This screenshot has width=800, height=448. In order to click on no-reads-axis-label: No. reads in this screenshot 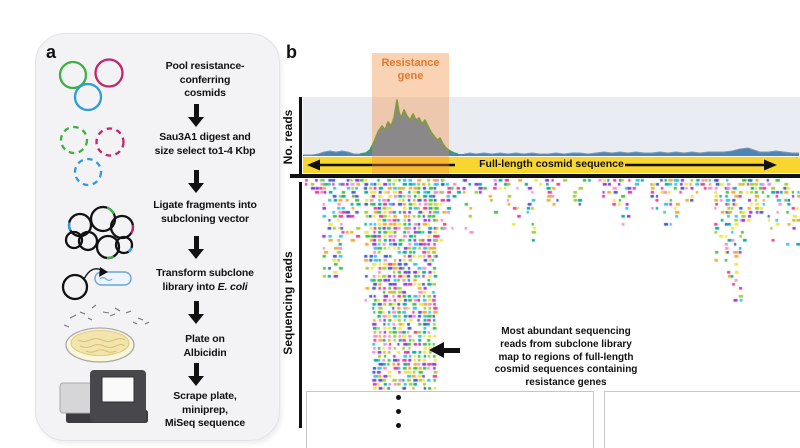, I will do `click(288, 137)`.